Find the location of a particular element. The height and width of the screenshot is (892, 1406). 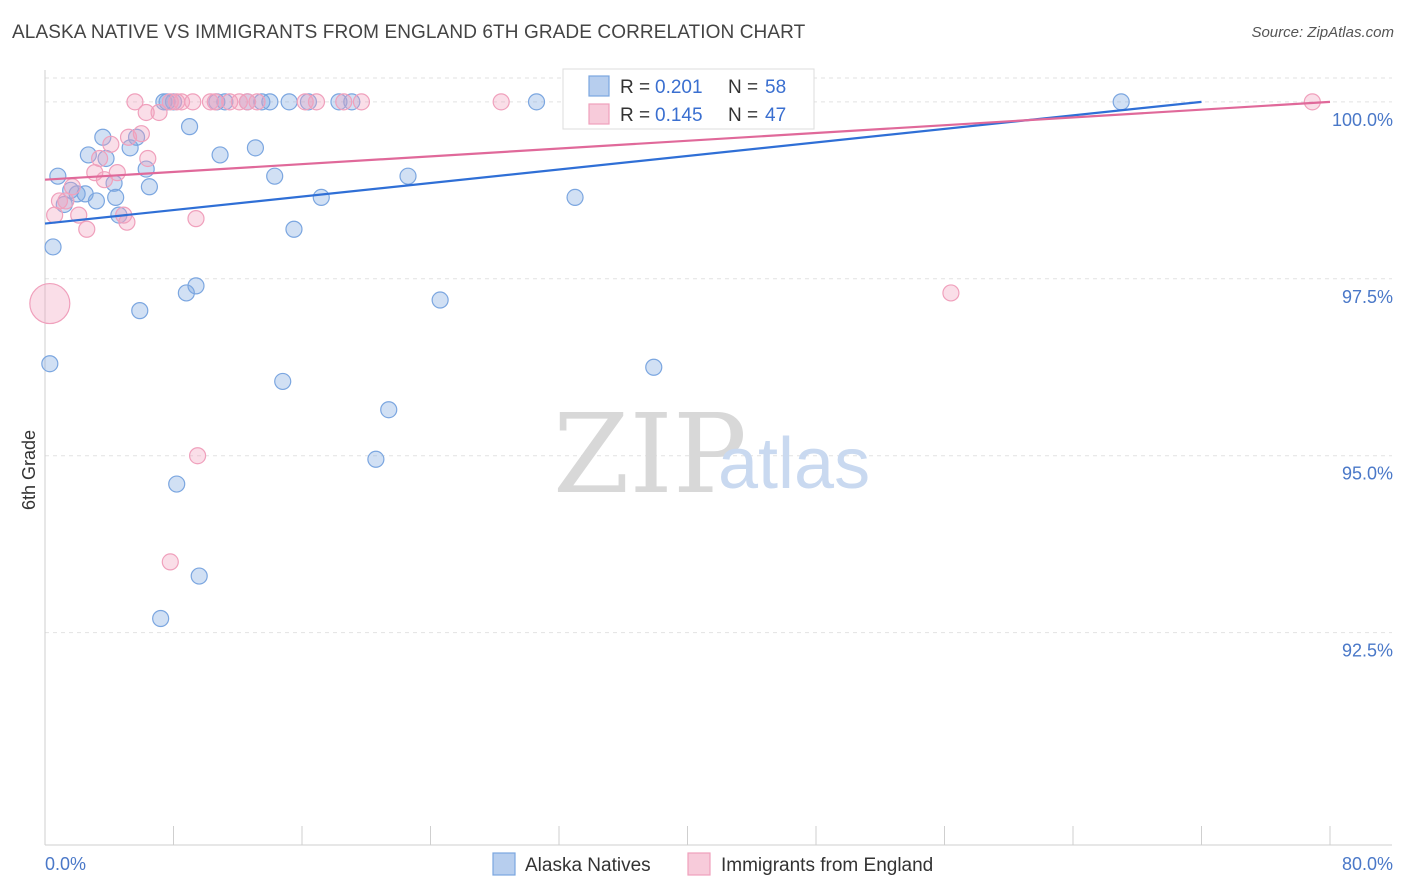

x-tick-labels: 0.0% 80.0% is located at coordinates (719, 864).